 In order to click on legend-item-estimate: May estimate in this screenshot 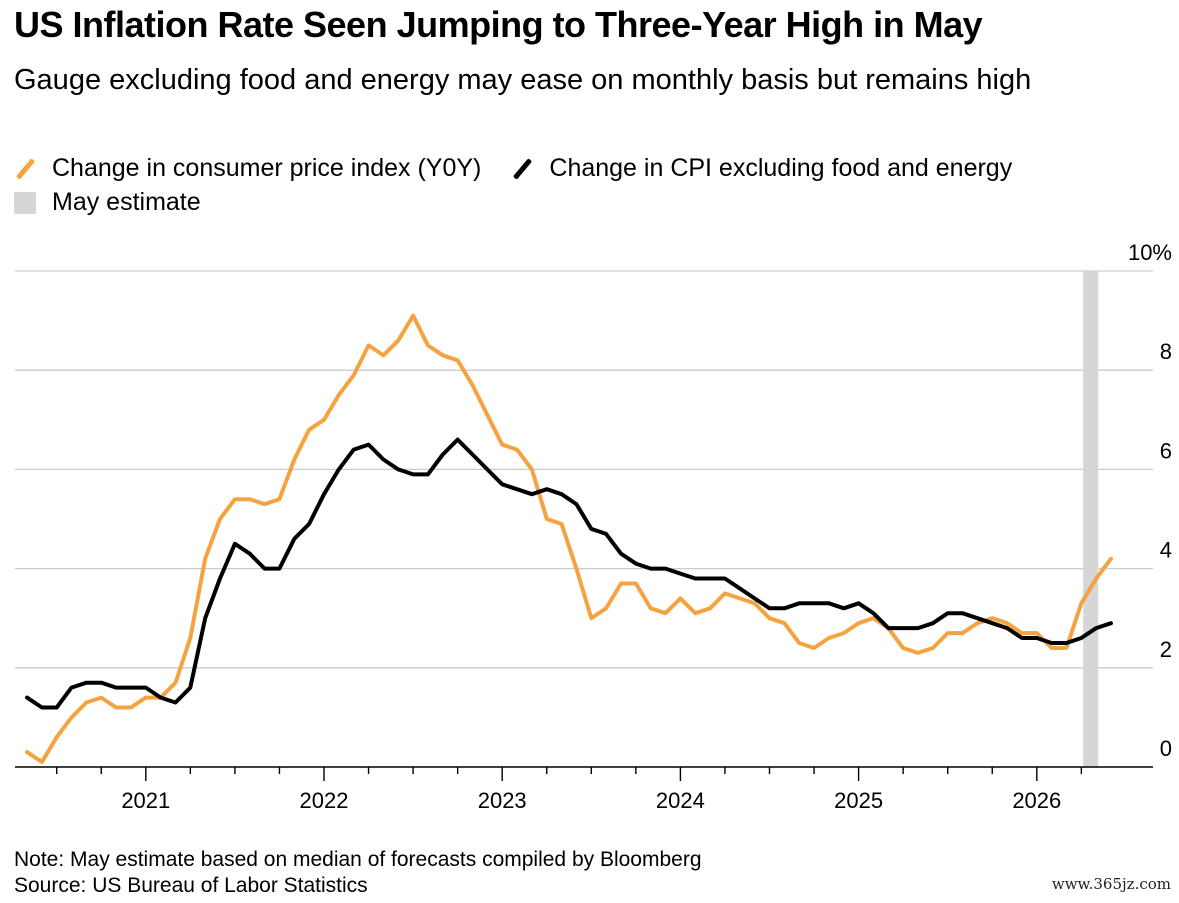, I will do `click(107, 202)`.